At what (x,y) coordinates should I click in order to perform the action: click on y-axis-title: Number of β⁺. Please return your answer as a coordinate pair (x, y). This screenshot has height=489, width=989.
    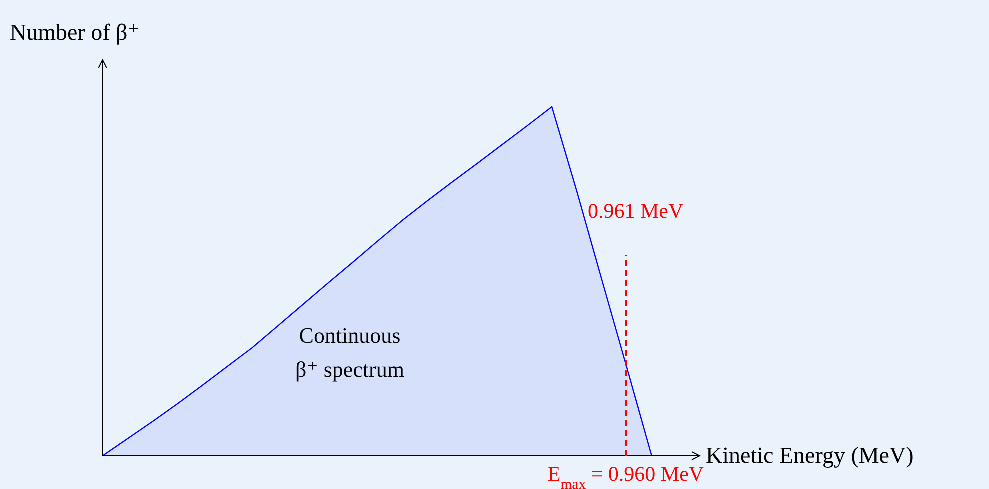
    Looking at the image, I should click on (75, 32).